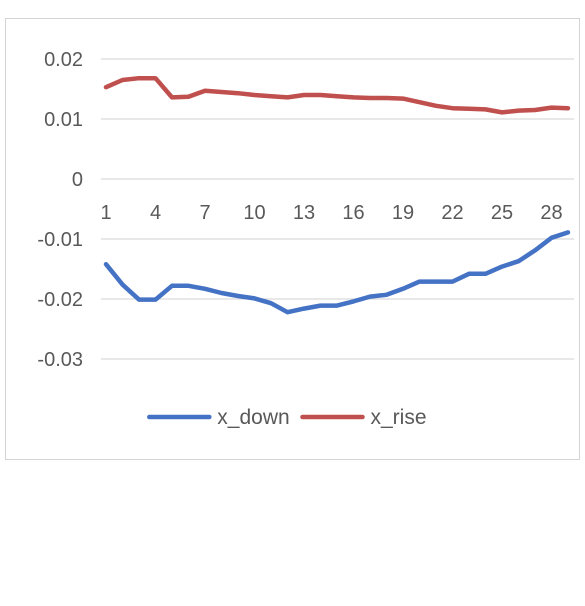 This screenshot has width=585, height=606. What do you see at coordinates (551, 213) in the screenshot?
I see `x-tick-label: 28` at bounding box center [551, 213].